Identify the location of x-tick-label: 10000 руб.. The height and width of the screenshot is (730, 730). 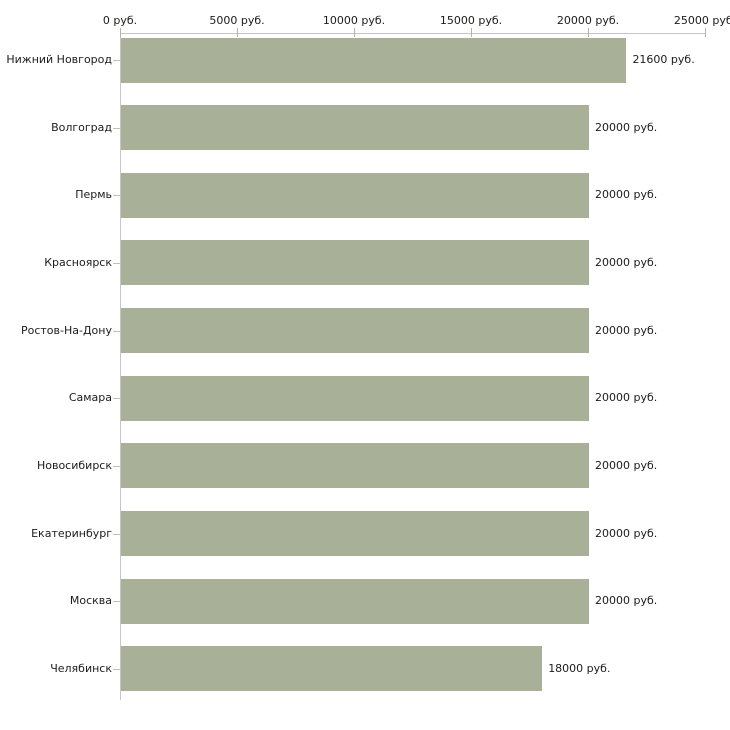
(354, 20).